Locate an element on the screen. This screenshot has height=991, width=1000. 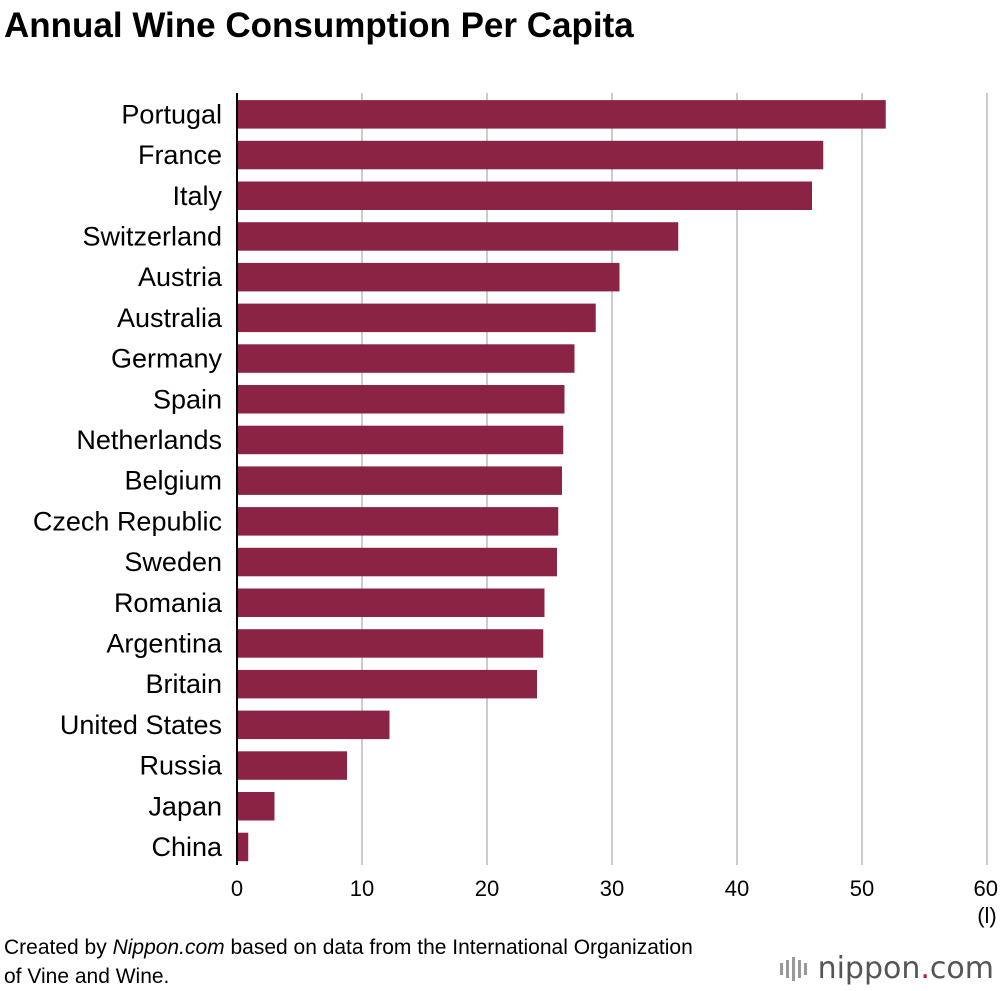
category-label: China is located at coordinates (187, 847).